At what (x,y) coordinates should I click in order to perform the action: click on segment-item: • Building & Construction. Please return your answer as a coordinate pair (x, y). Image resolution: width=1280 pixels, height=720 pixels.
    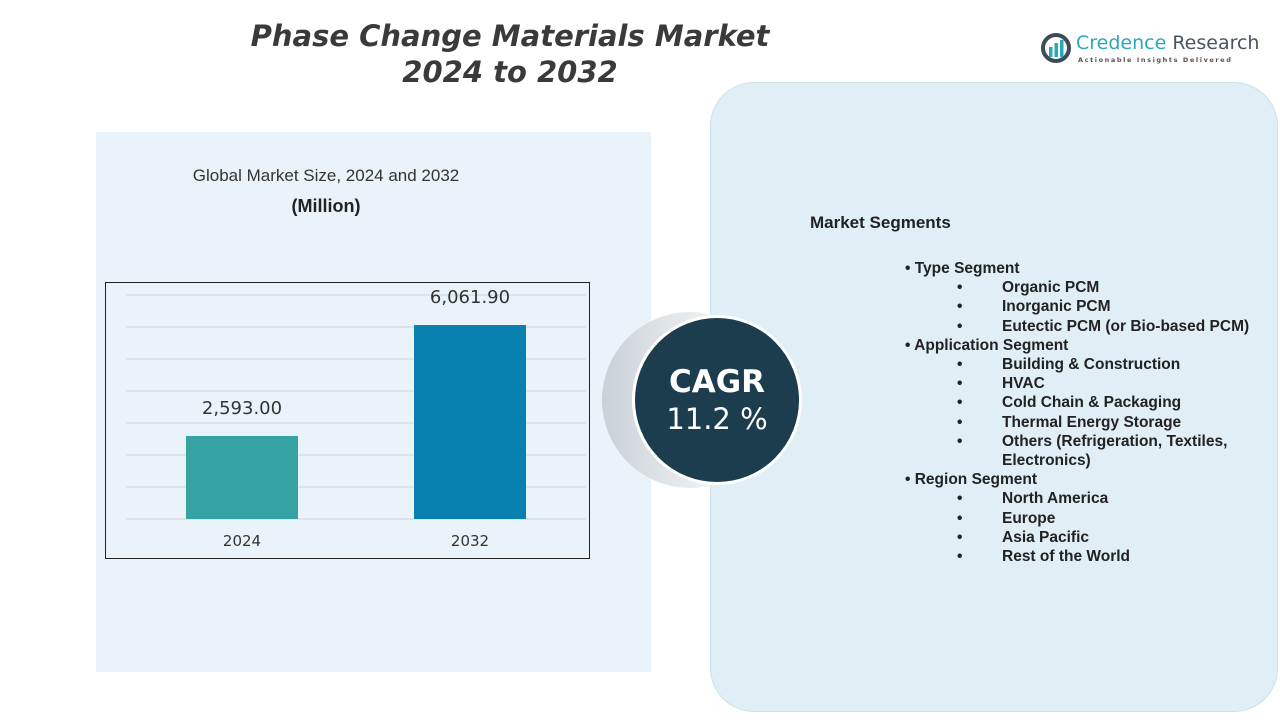
    Looking at the image, I should click on (1090, 364).